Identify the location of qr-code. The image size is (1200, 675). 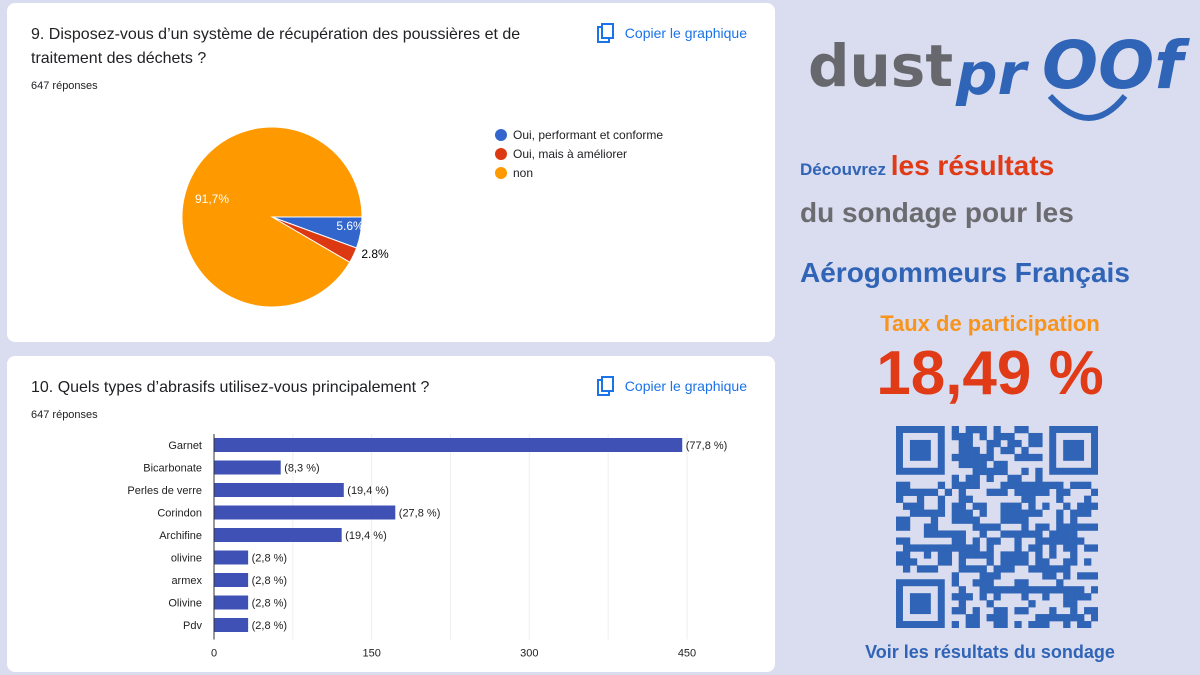
(997, 527).